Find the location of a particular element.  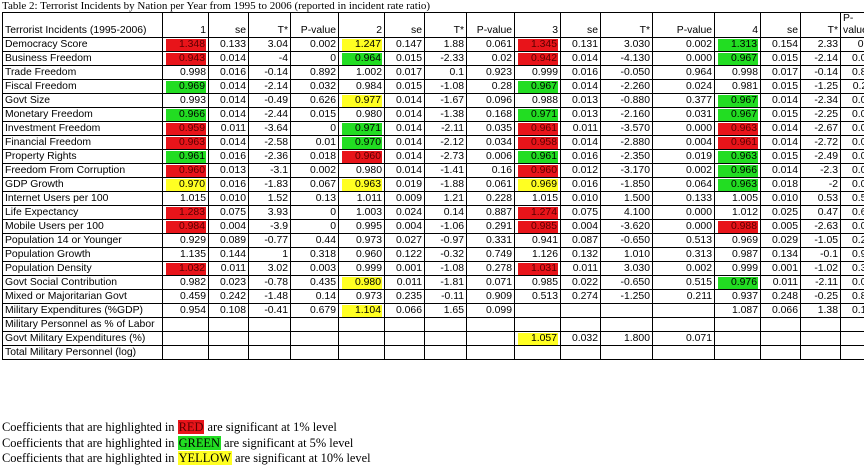

header-1-t-stat: T* is located at coordinates (269, 25).